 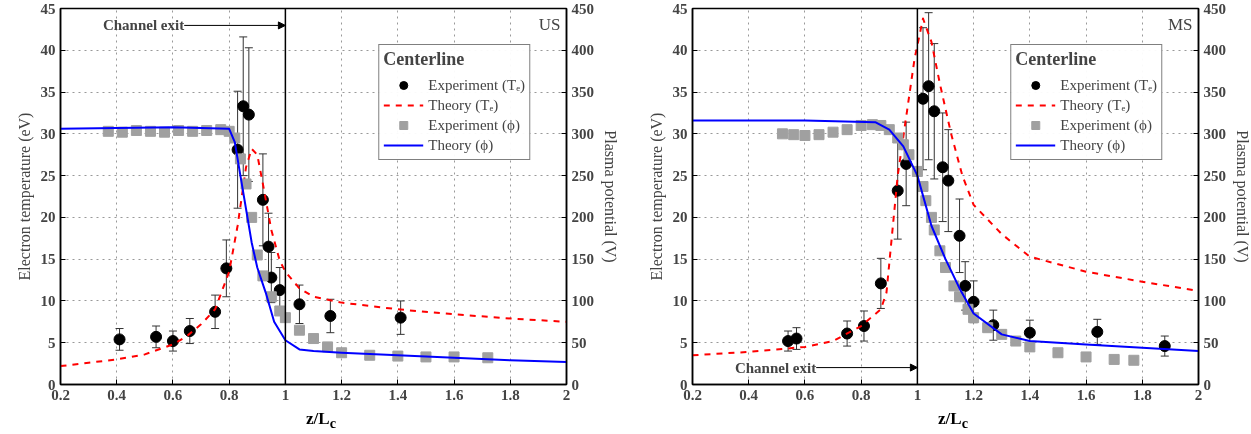 I want to click on y2-tick-label: 150, so click(x=582, y=259).